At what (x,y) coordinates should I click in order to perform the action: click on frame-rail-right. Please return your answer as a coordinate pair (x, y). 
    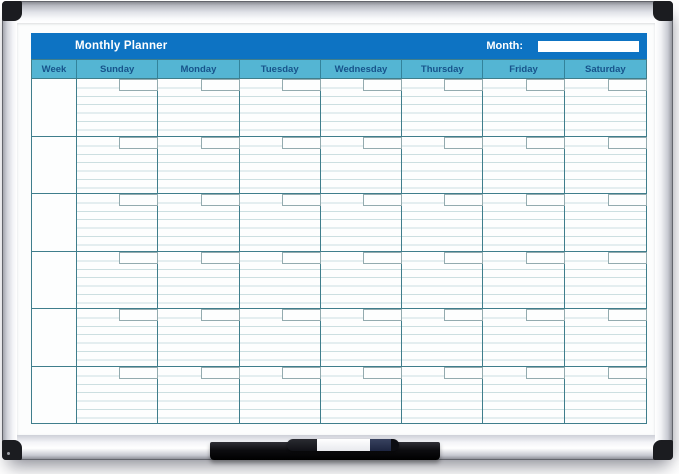
    Looking at the image, I should click on (663, 230).